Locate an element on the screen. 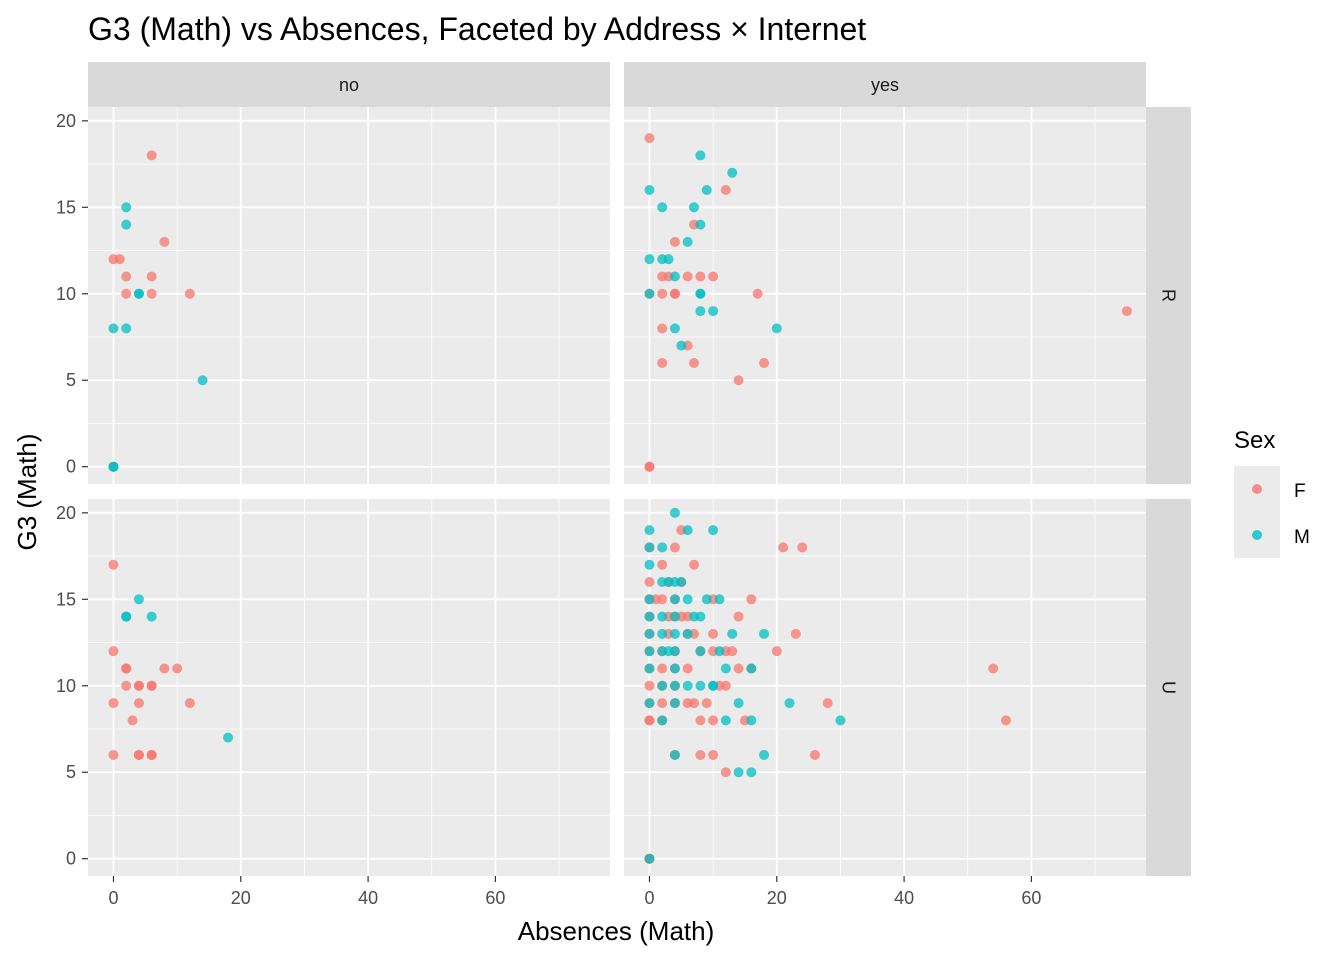  y-tick-label: 20 is located at coordinates (66, 513).